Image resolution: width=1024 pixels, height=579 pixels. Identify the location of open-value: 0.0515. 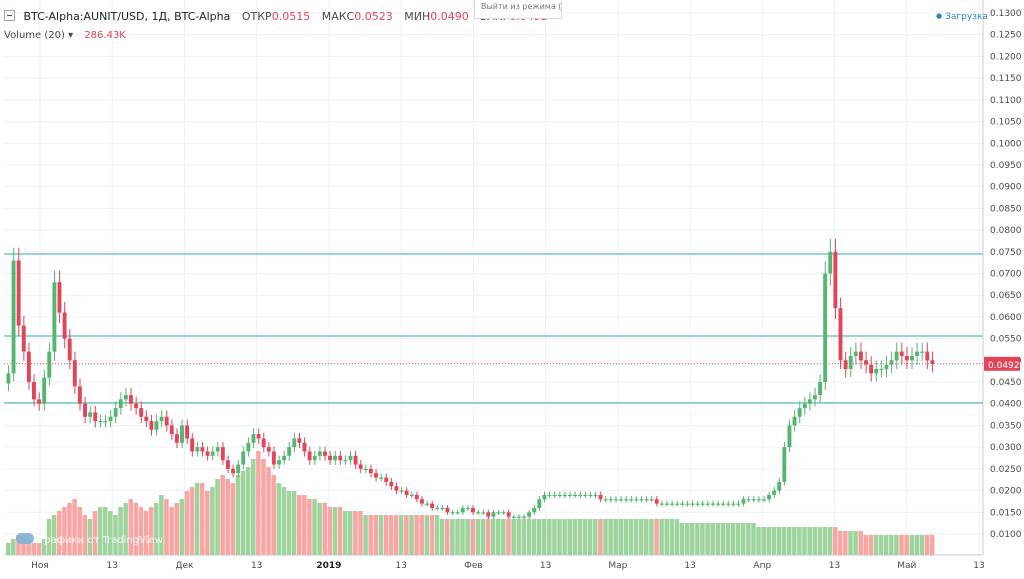
(291, 16).